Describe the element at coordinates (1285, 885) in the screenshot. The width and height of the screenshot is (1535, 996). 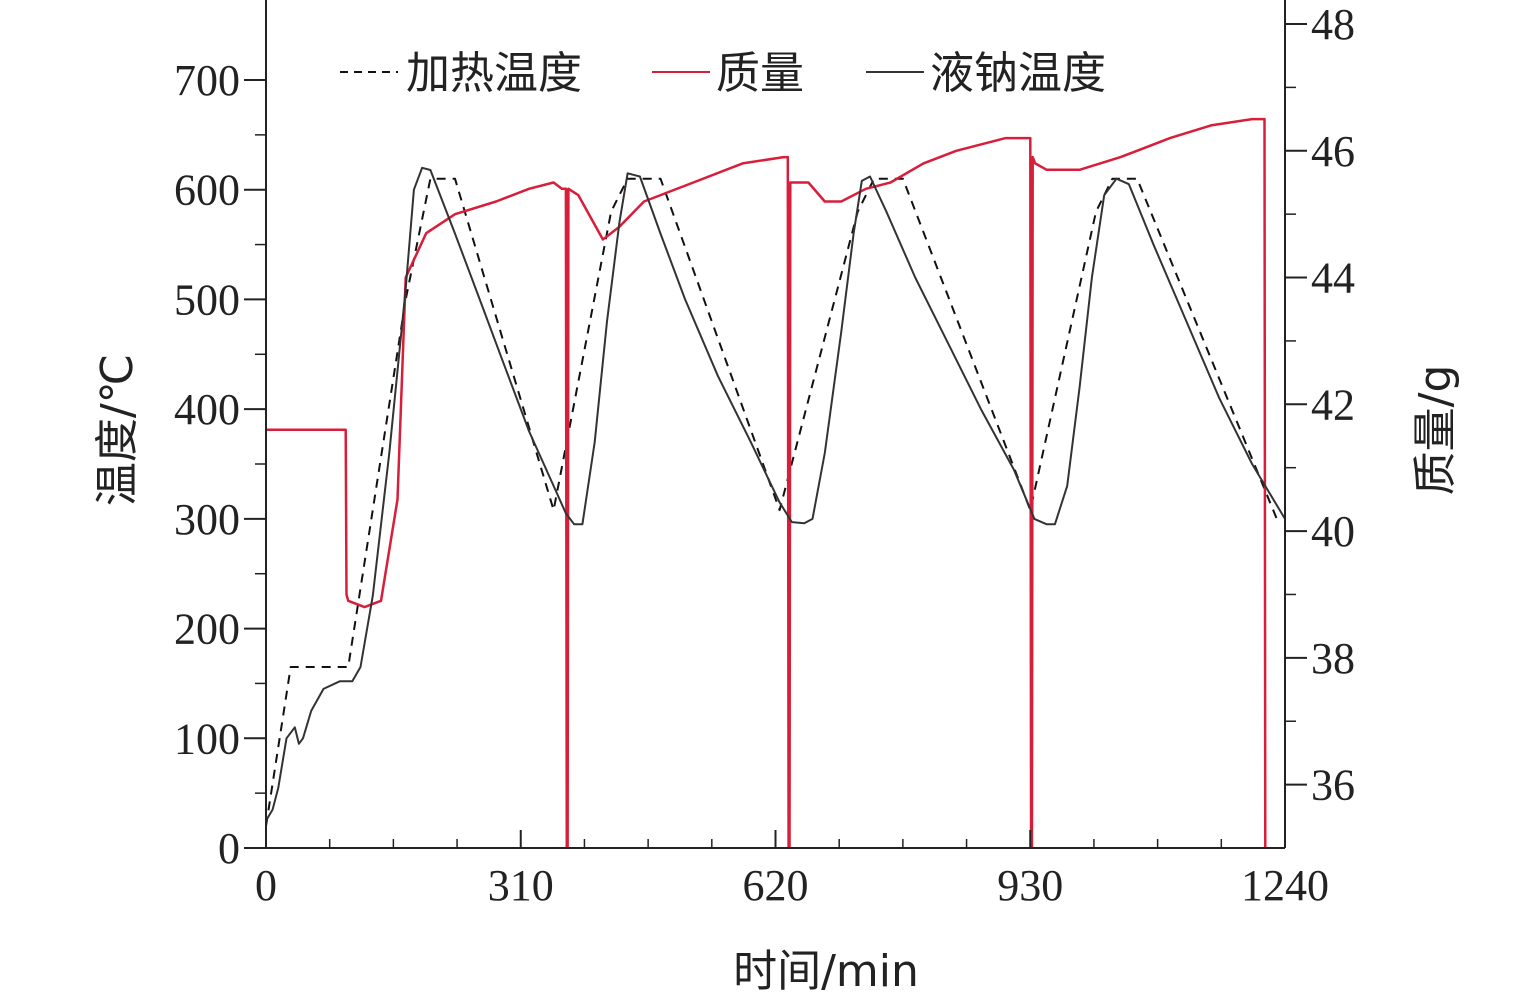
I see `x-tick-label: 1240` at that location.